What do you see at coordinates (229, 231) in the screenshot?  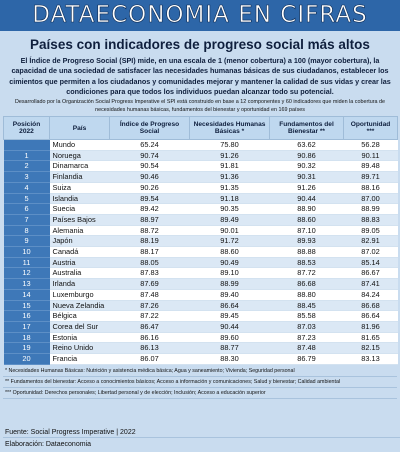 I see `value-cell: 90.01` at bounding box center [229, 231].